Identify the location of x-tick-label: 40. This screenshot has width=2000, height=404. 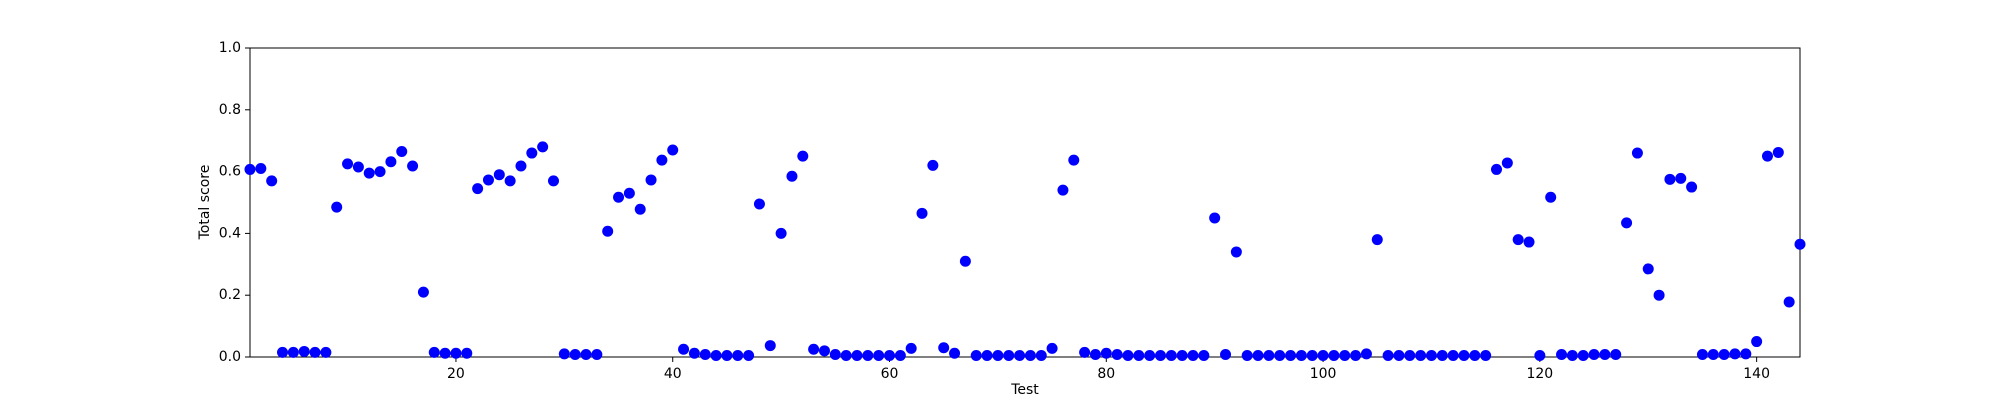
(673, 374).